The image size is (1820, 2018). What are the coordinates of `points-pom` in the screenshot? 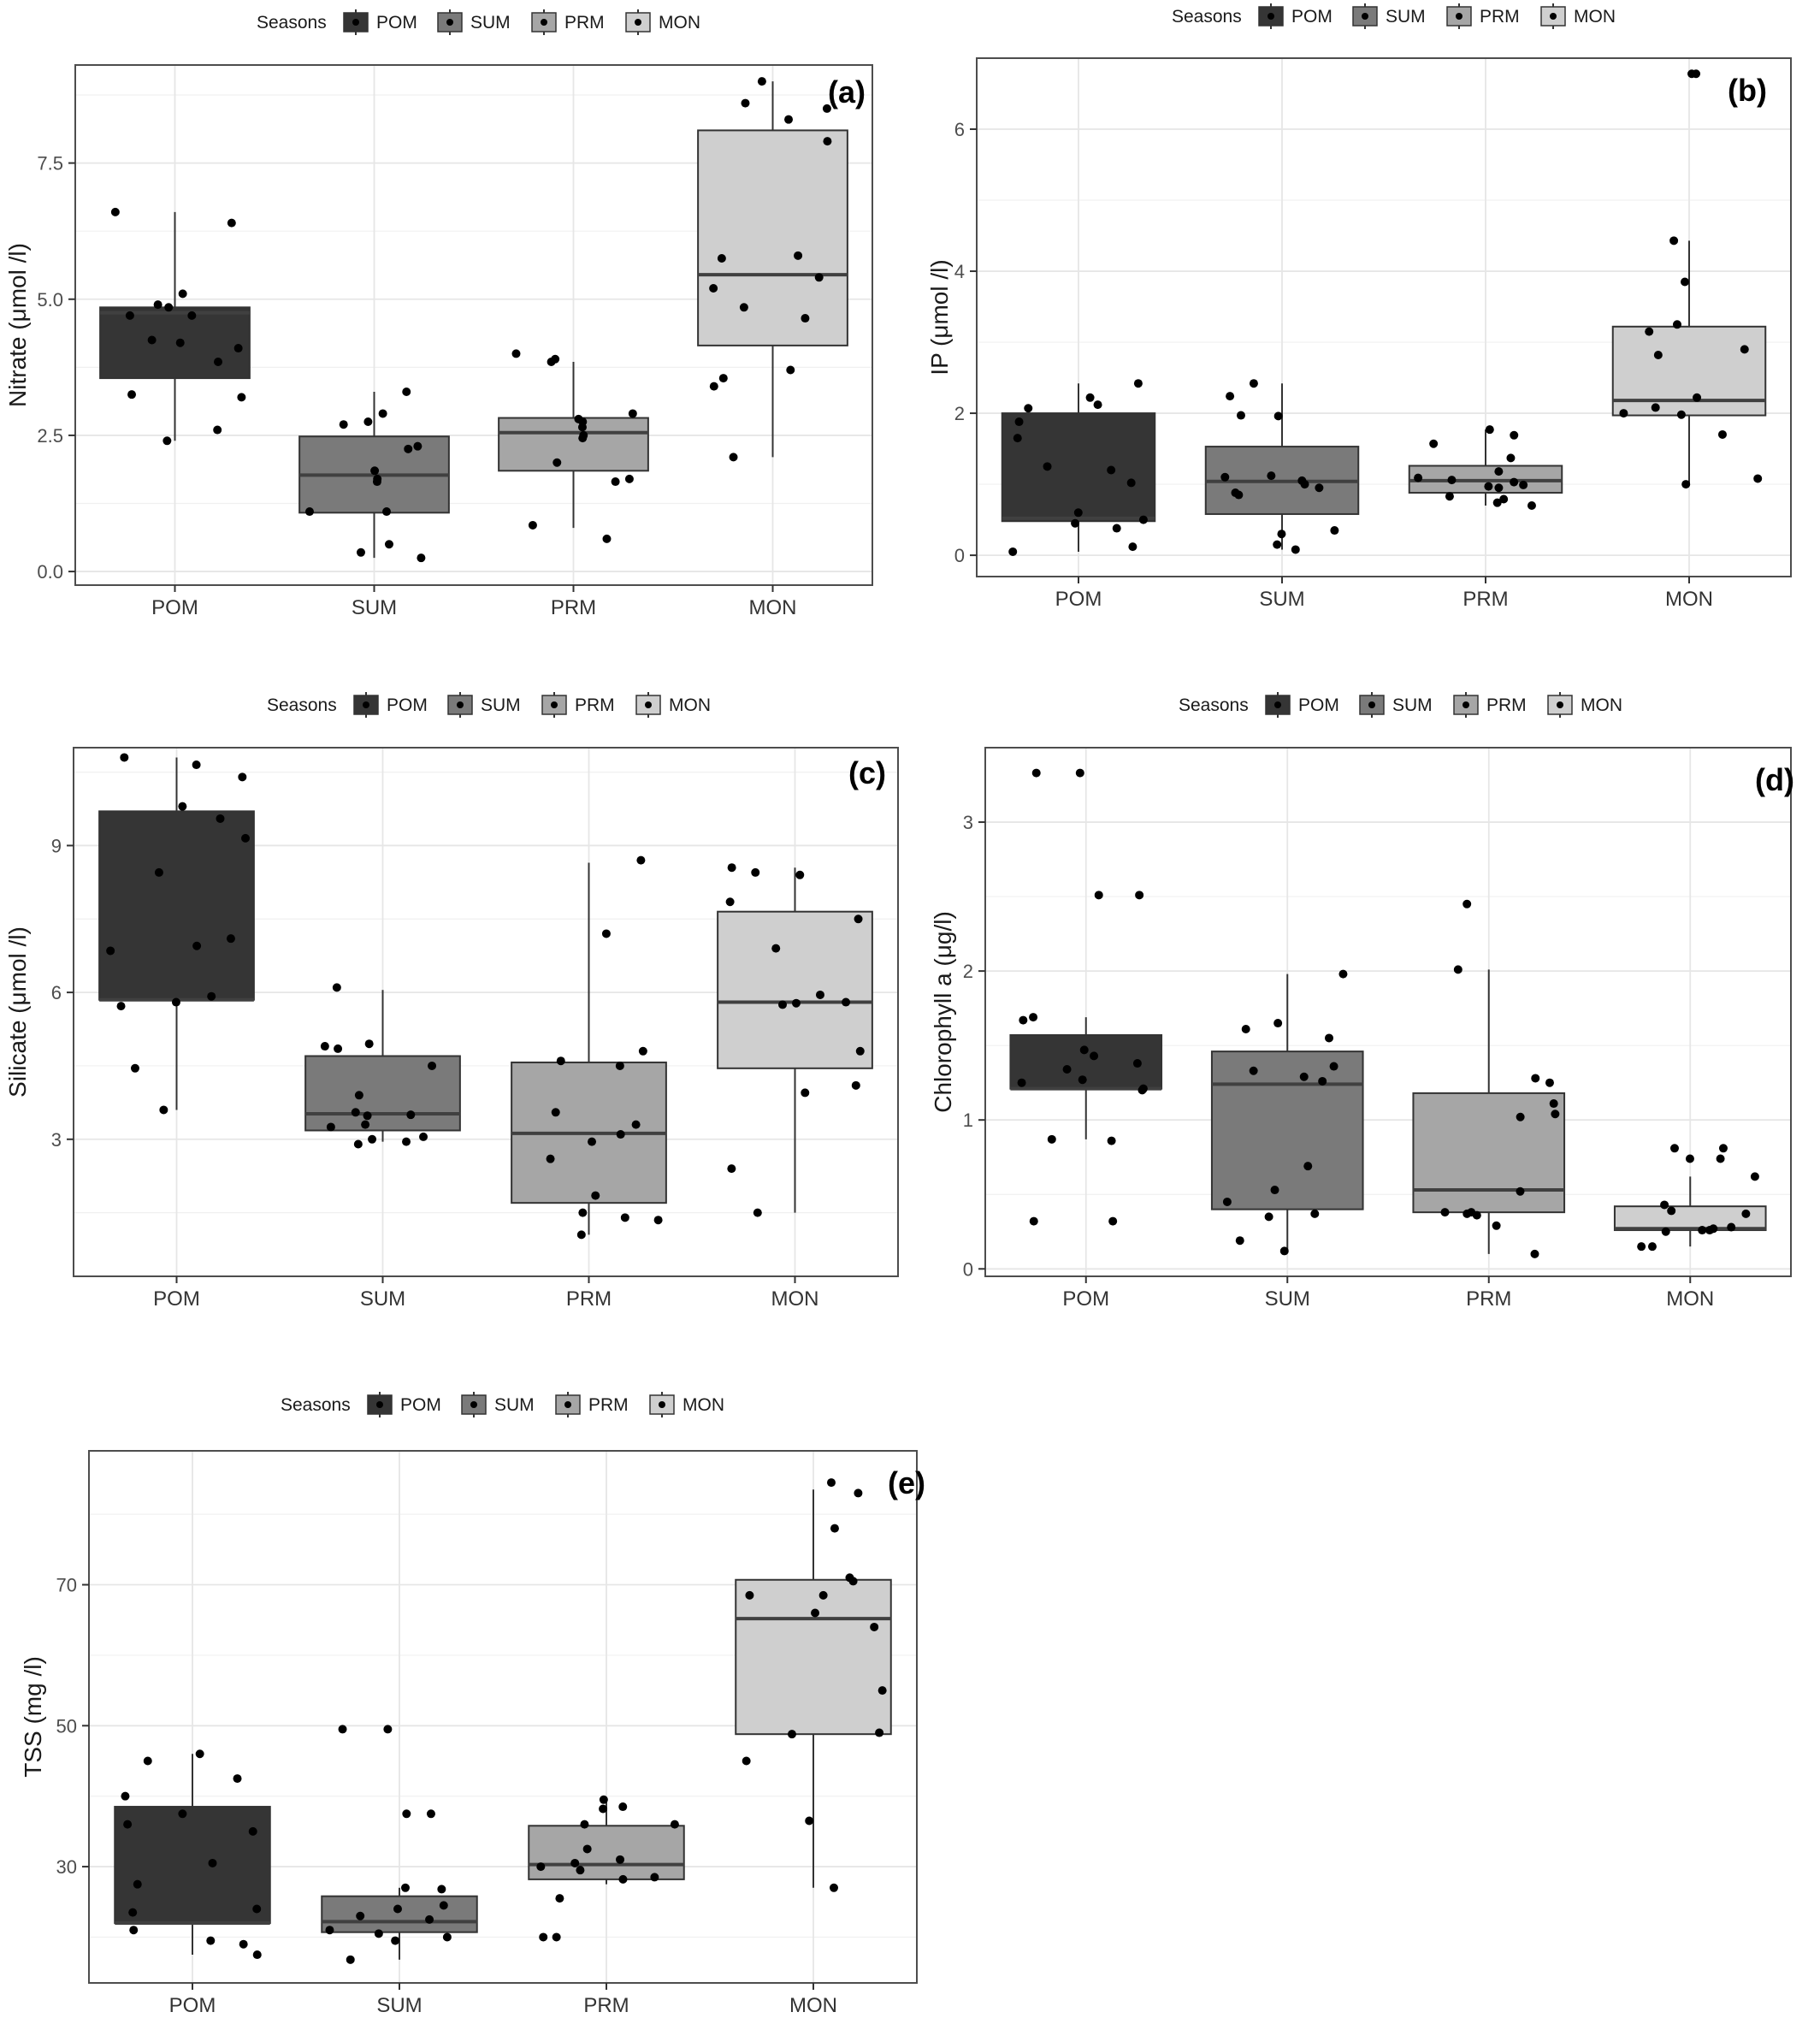 It's located at (179, 934).